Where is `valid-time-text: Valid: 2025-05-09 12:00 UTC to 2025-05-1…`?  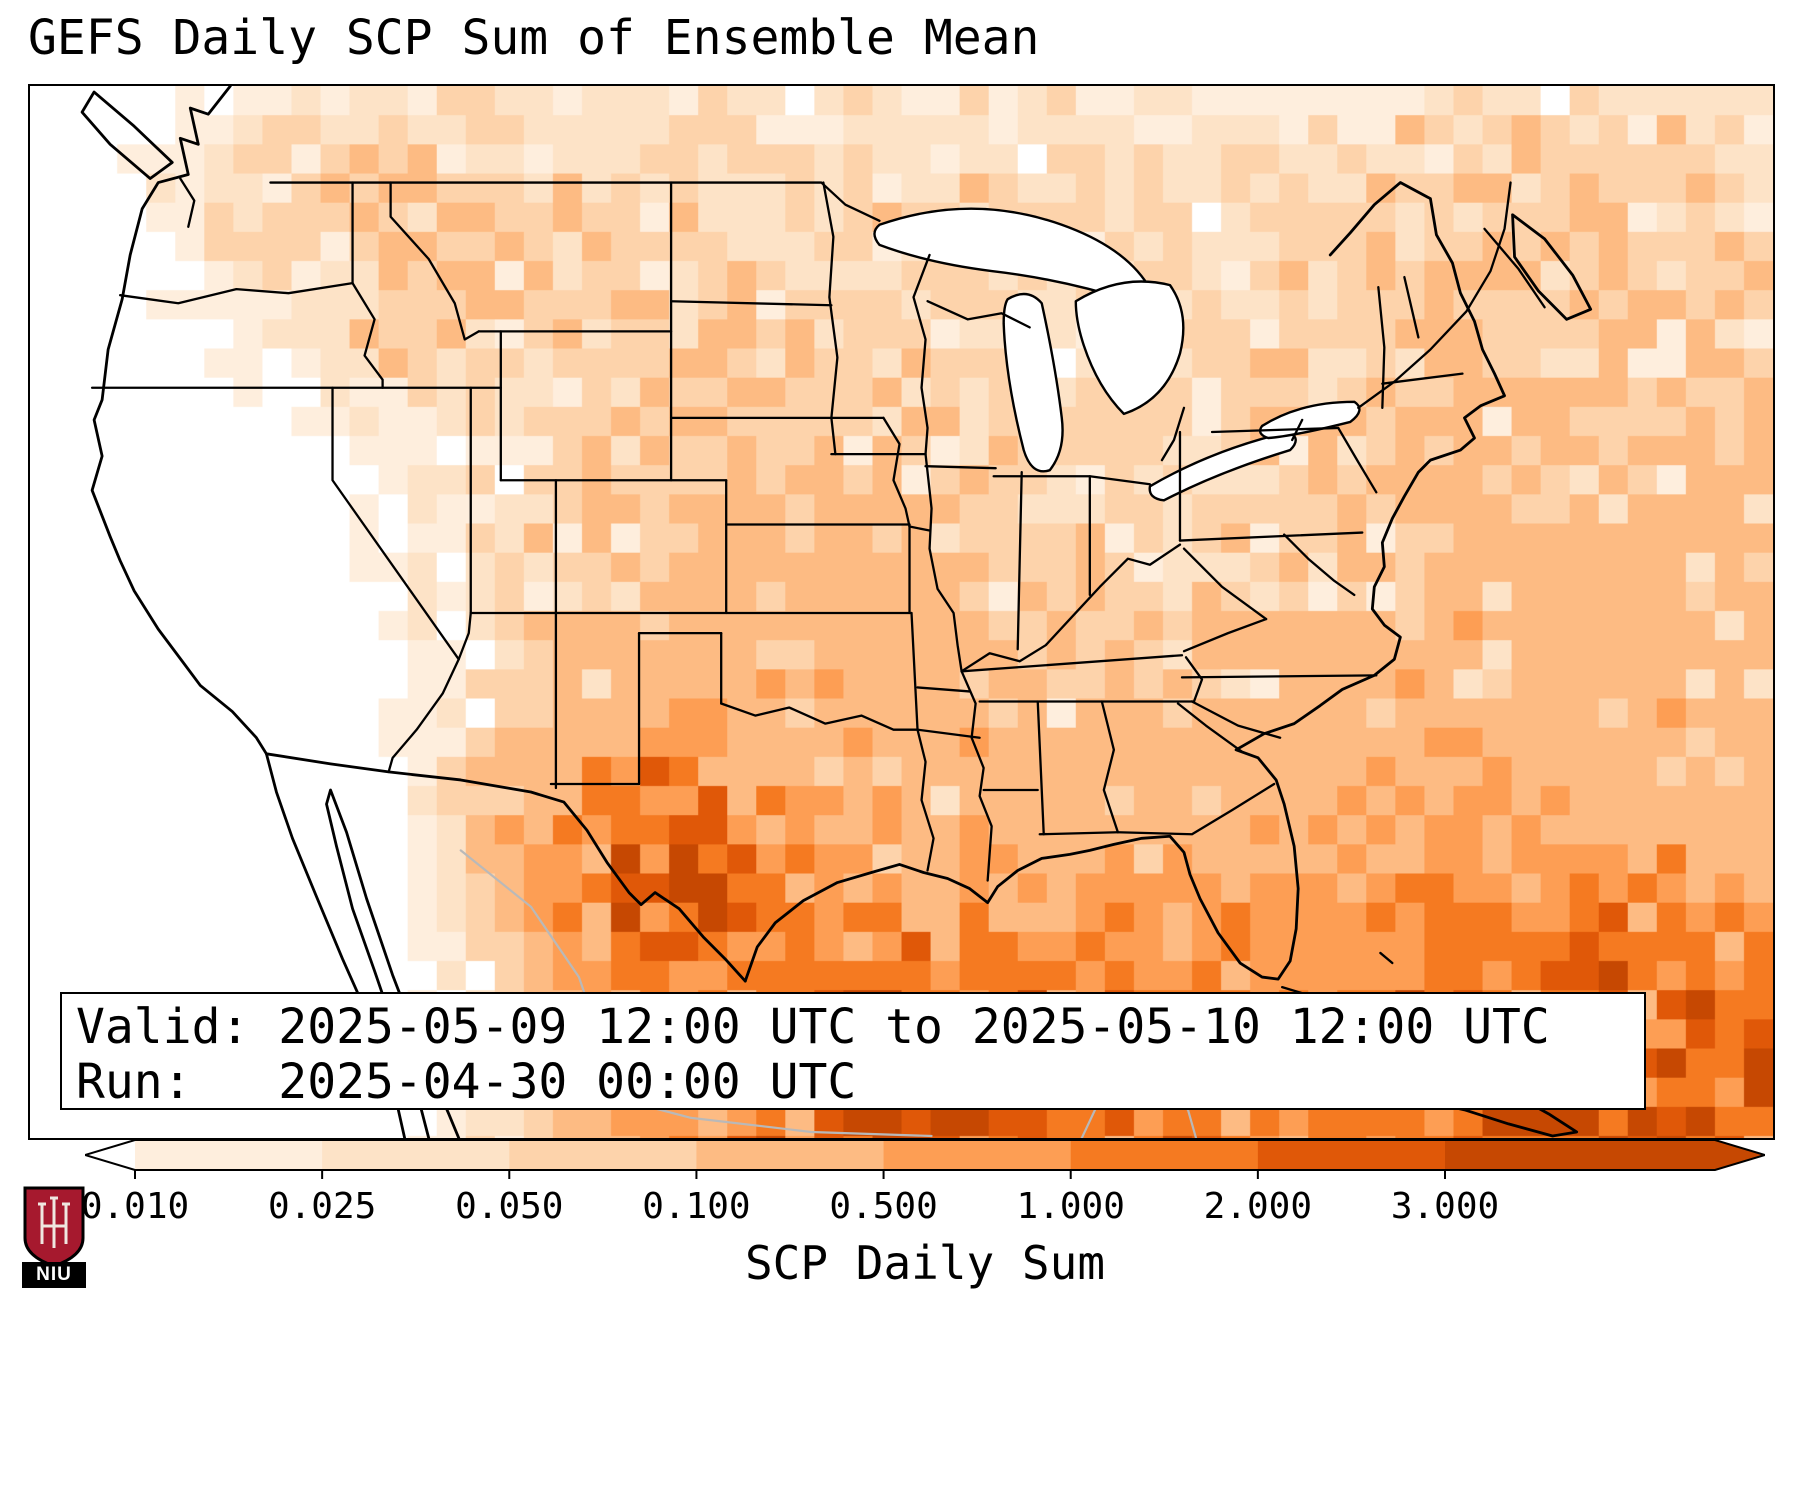
valid-time-text: Valid: 2025-05-09 12:00 UTC to 2025-05-1… is located at coordinates (813, 1027).